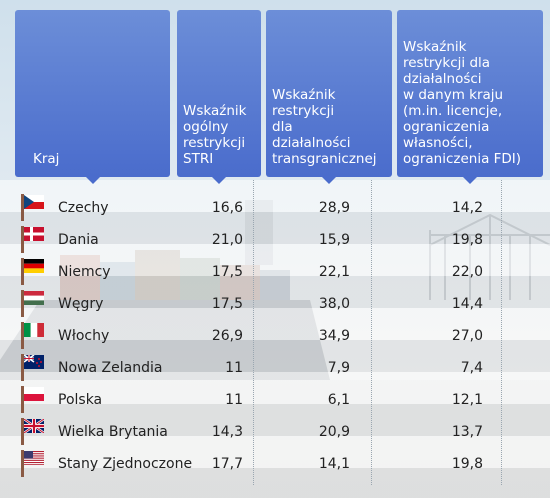 This screenshot has width=550, height=498. What do you see at coordinates (462, 159) in the screenshot?
I see `header-text-line: ograniczenia FDI)` at bounding box center [462, 159].